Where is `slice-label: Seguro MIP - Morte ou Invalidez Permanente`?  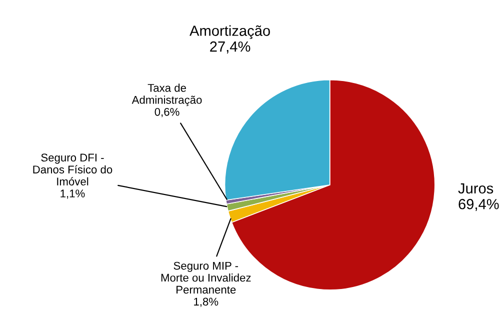 slice-label: Seguro MIP - Morte ou Invalidez Permanente is located at coordinates (206, 278).